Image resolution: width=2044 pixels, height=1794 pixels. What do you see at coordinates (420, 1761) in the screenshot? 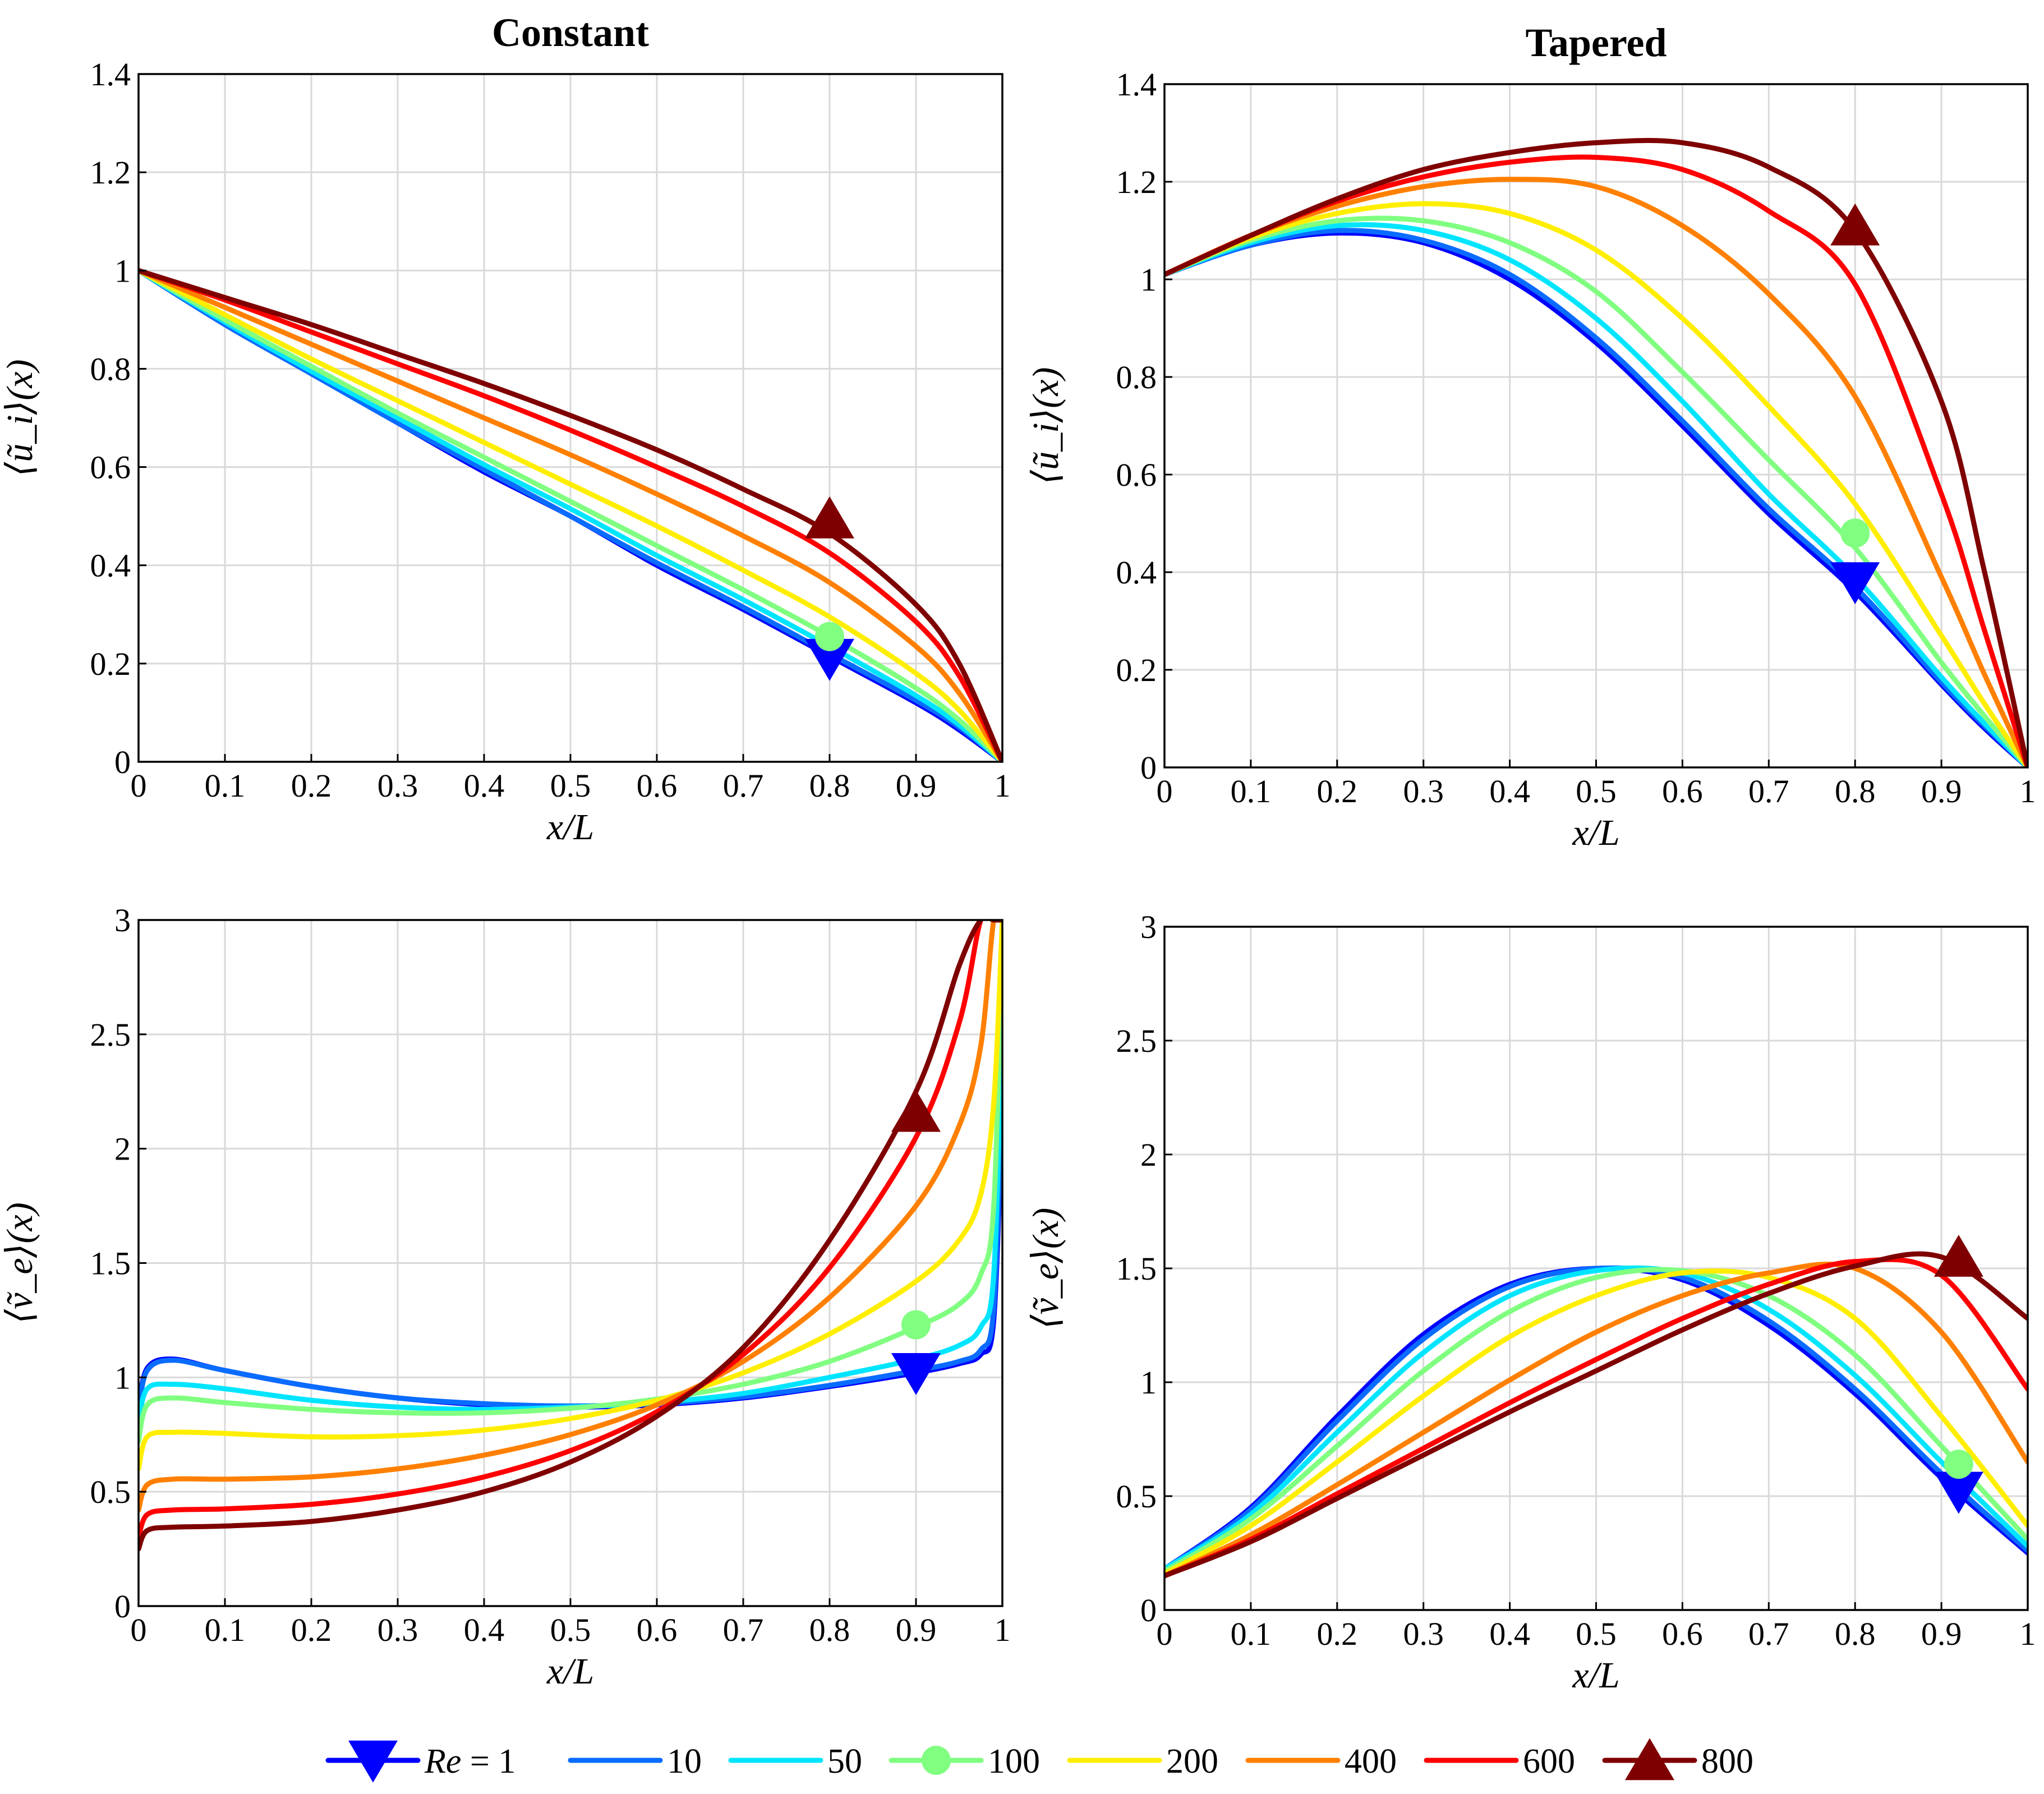
I see `legend-item: Re = 1` at bounding box center [420, 1761].